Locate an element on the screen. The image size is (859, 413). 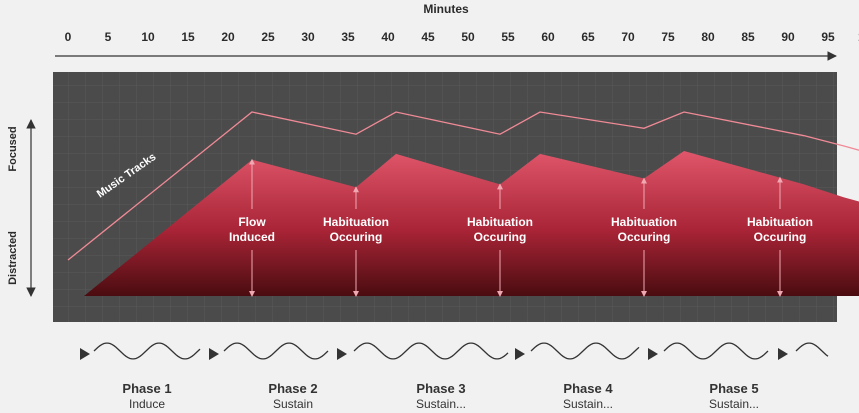
axis-tick-label: 50 is located at coordinates (468, 37).